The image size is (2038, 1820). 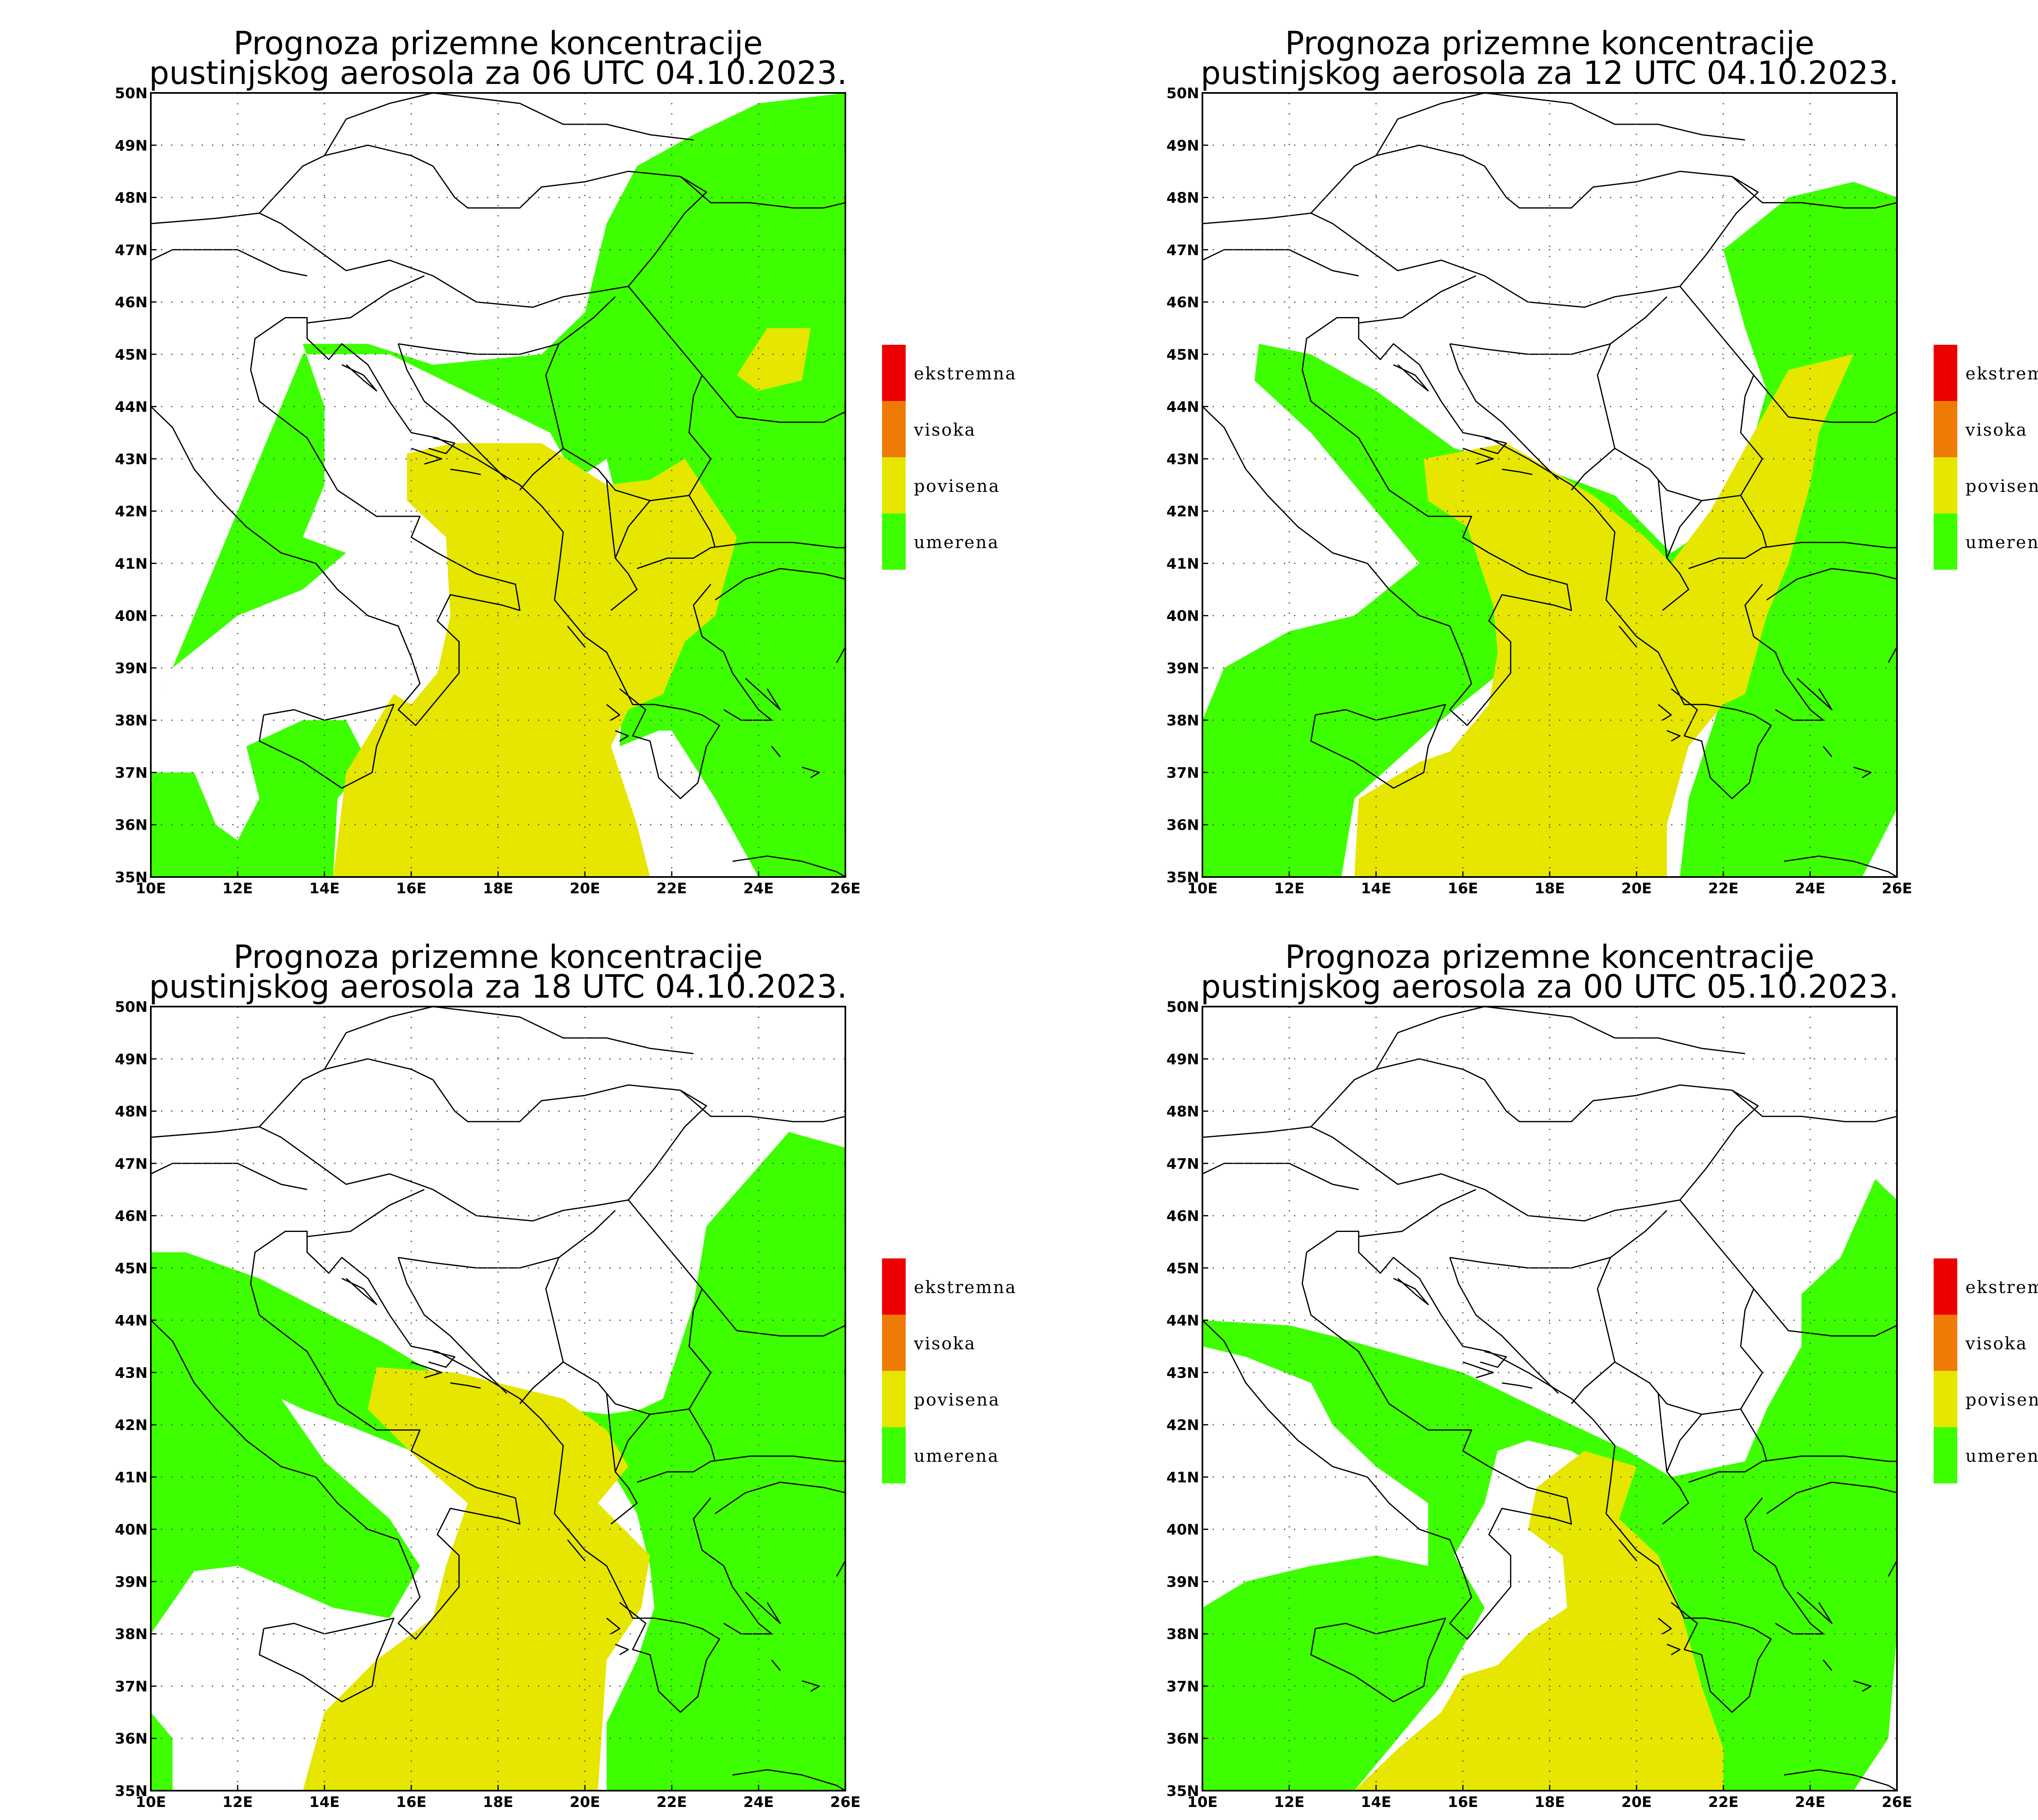 What do you see at coordinates (1183, 1164) in the screenshot?
I see `y-tick-label: 47N` at bounding box center [1183, 1164].